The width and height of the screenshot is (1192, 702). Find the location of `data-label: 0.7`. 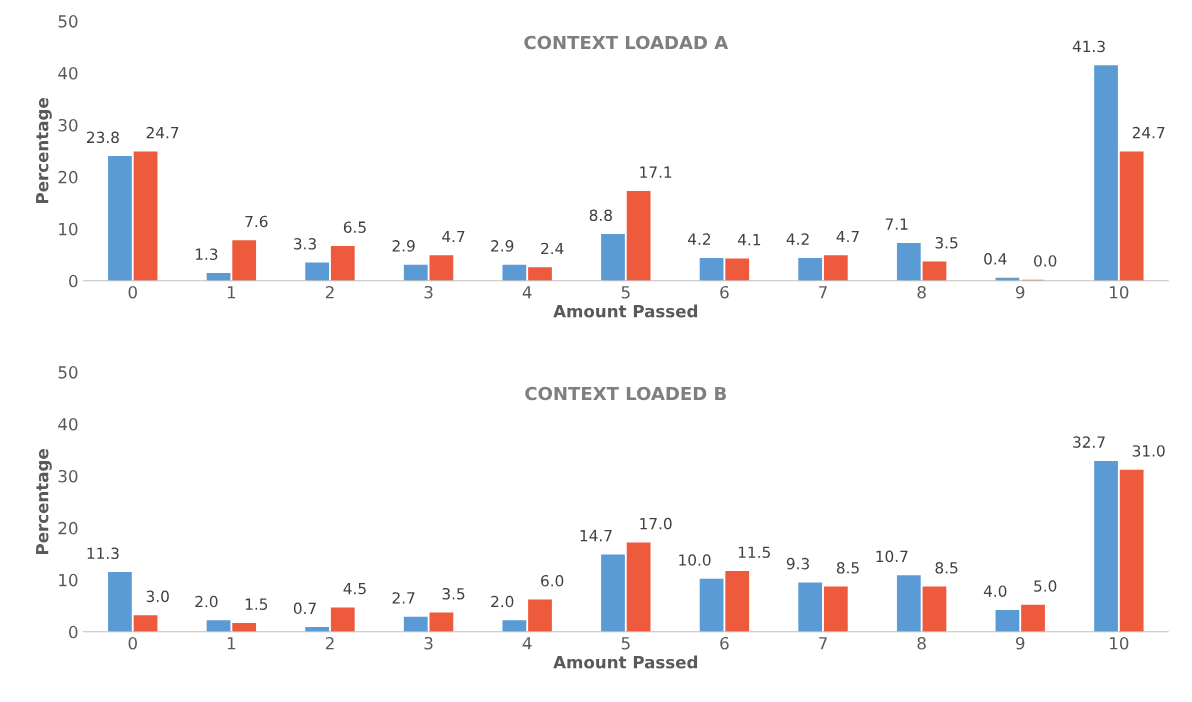

data-label: 0.7 is located at coordinates (304, 608).